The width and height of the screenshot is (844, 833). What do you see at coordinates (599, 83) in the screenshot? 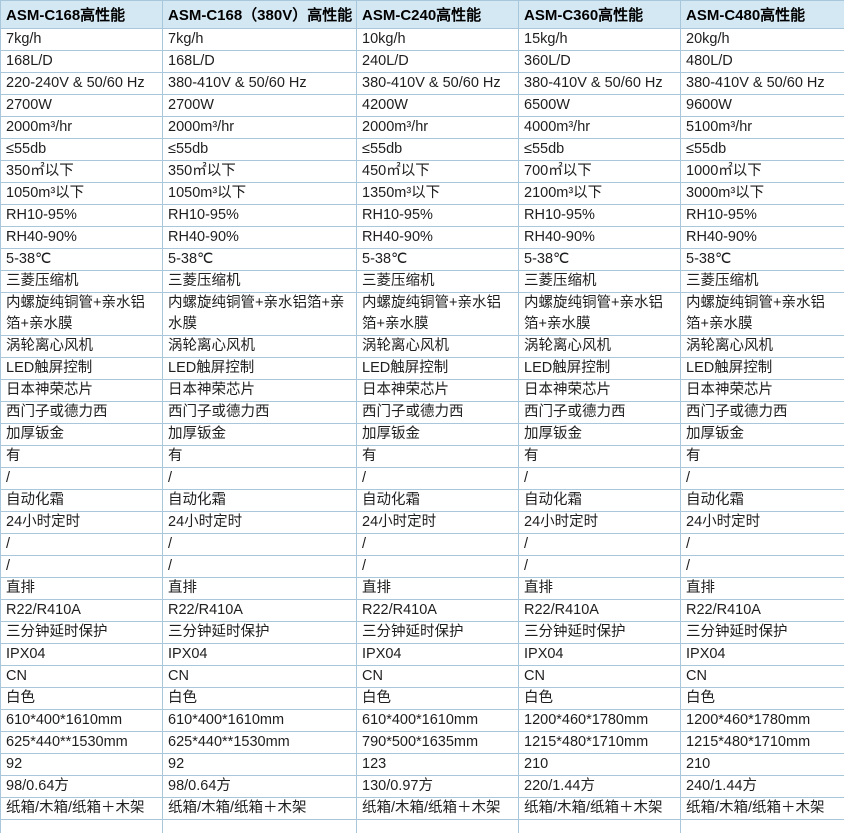
I see `spec-cell: 380-410V & 50/60 Hz` at bounding box center [599, 83].